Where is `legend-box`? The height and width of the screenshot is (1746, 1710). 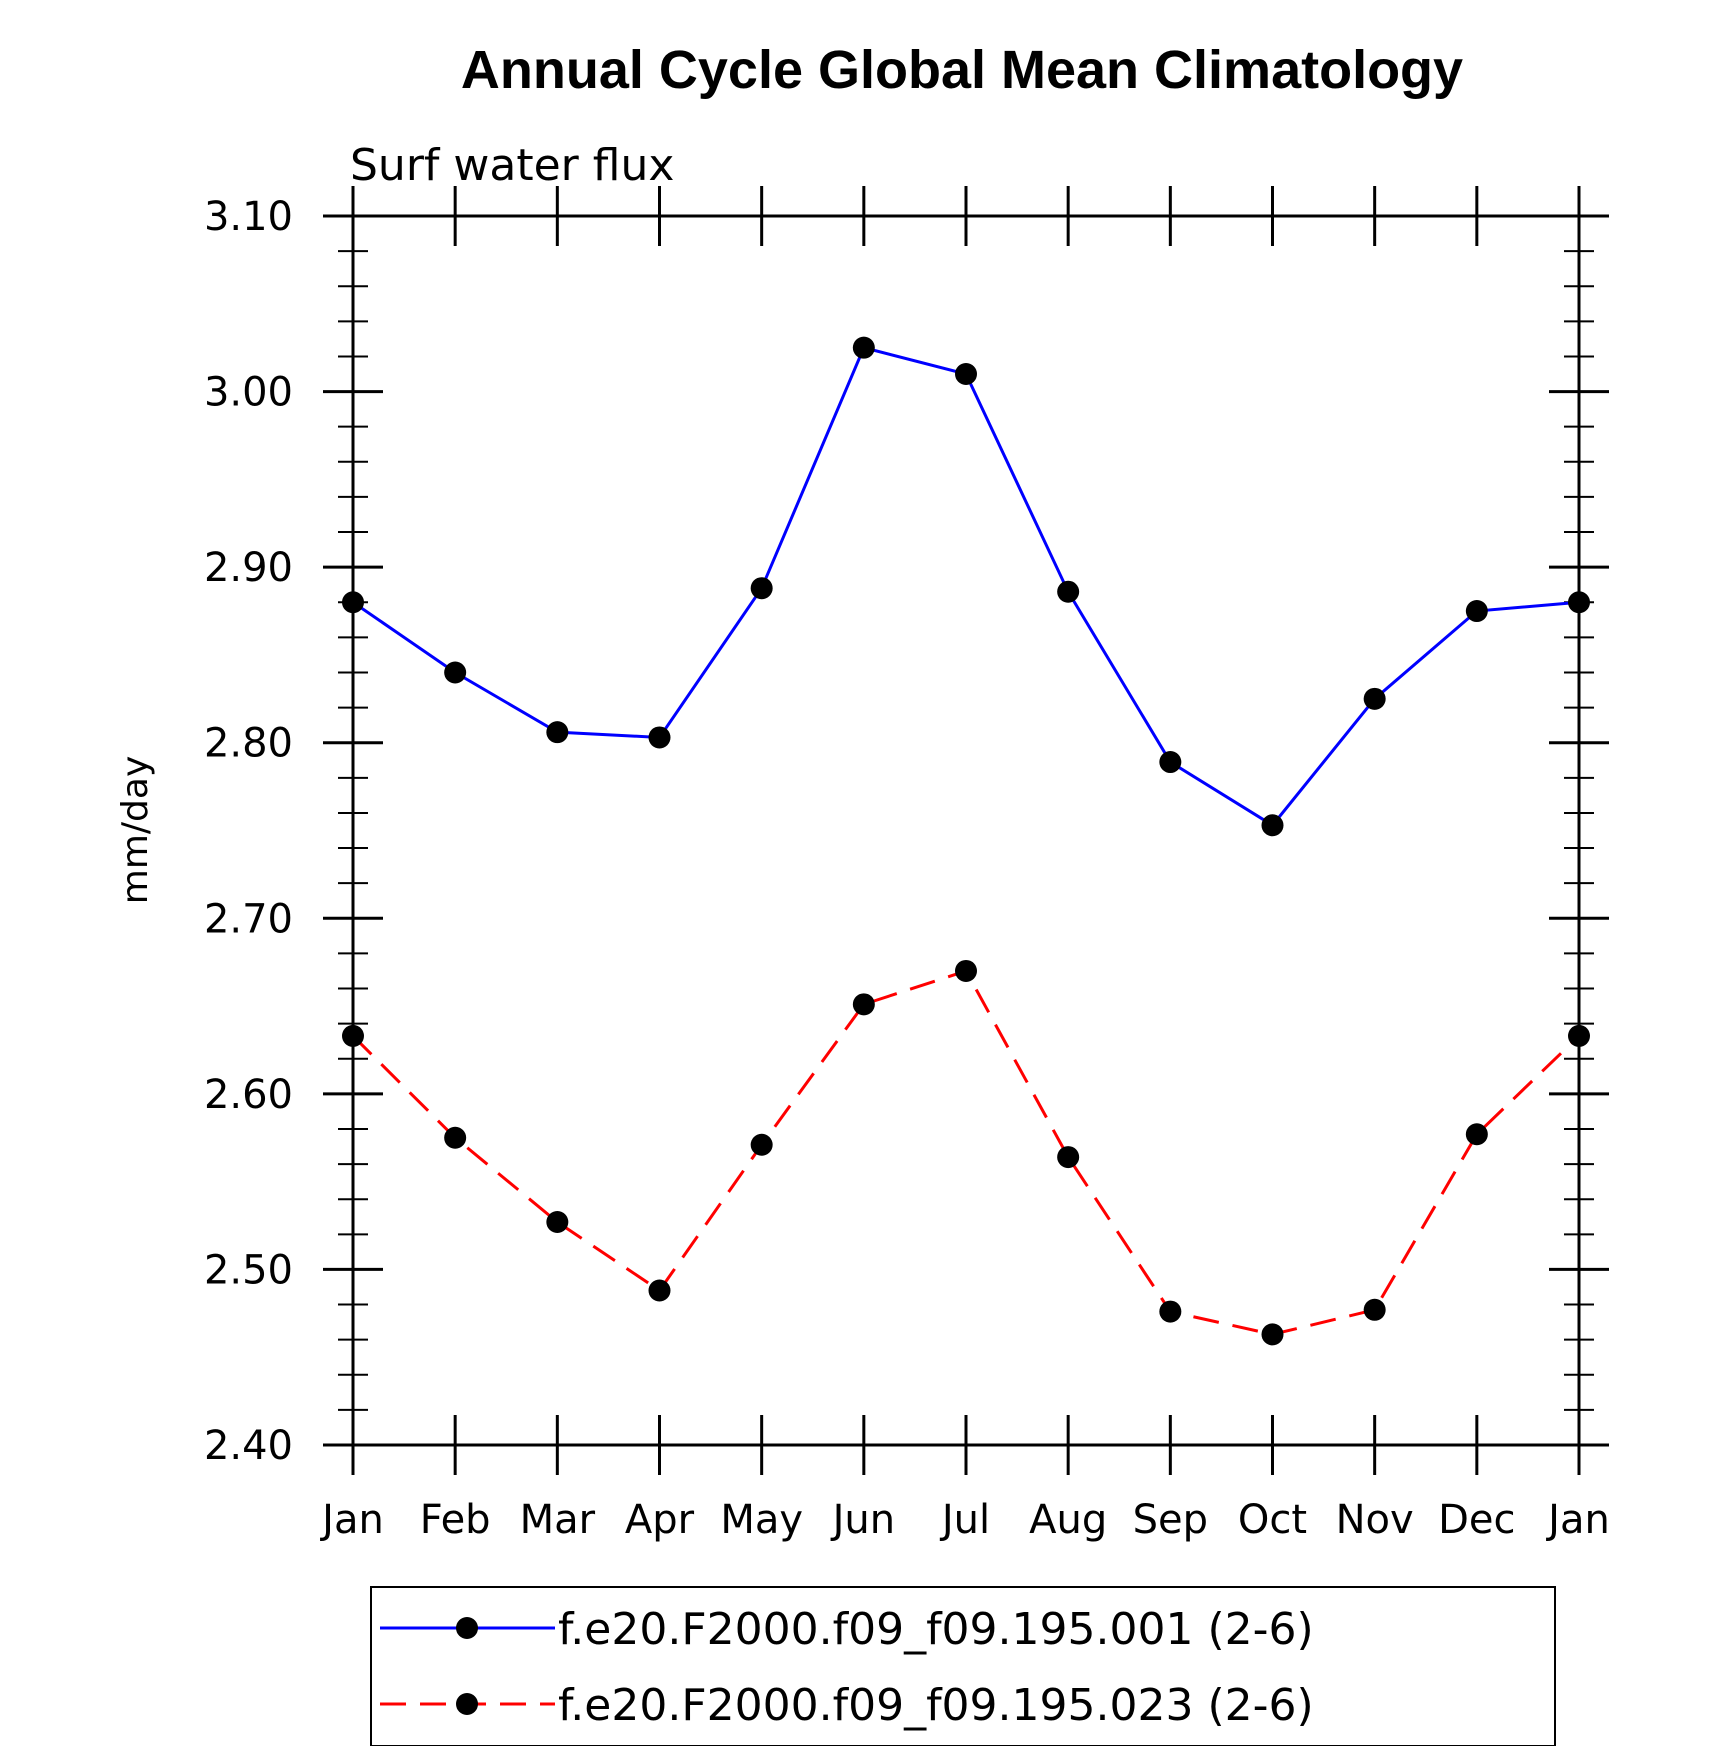 legend-box is located at coordinates (963, 1666).